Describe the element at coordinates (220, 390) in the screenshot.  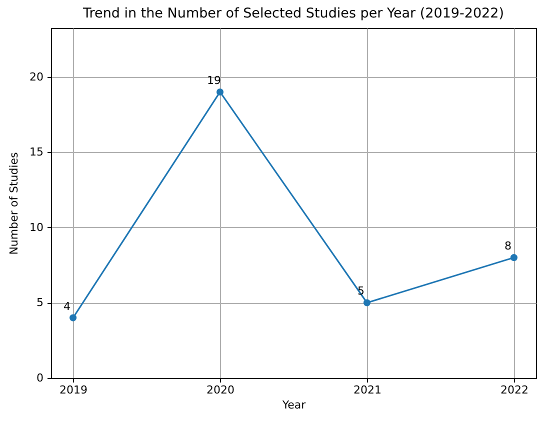
I see `x-tick-label: 2020` at that location.